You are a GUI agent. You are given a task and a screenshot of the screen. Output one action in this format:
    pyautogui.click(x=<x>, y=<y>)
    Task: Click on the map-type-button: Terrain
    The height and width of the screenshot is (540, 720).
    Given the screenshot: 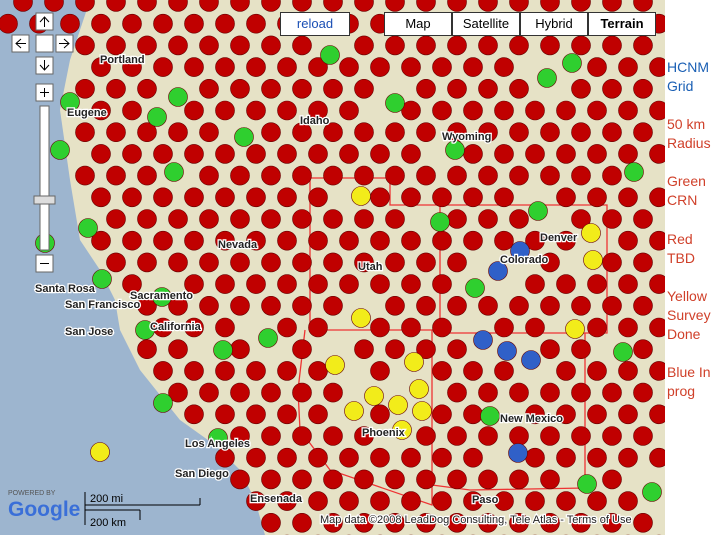 What is the action you would take?
    pyautogui.click(x=622, y=24)
    